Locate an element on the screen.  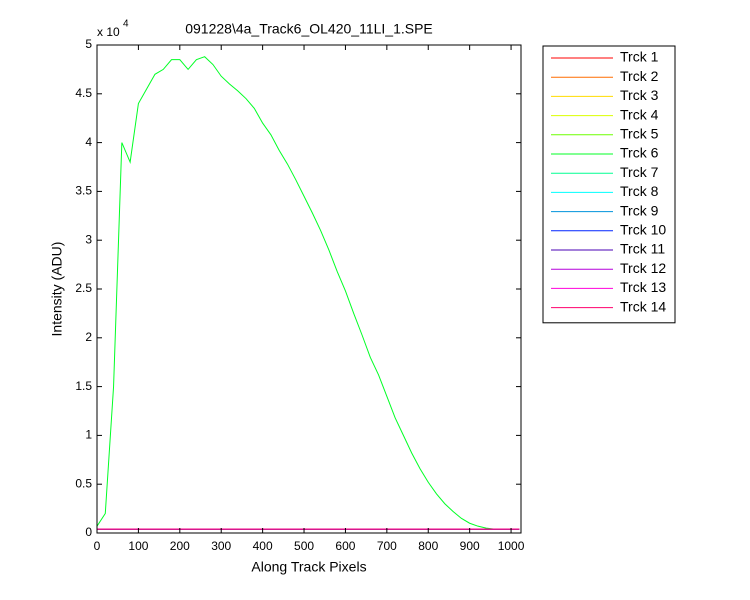
y-tick-label: 0.5 is located at coordinates (83, 483).